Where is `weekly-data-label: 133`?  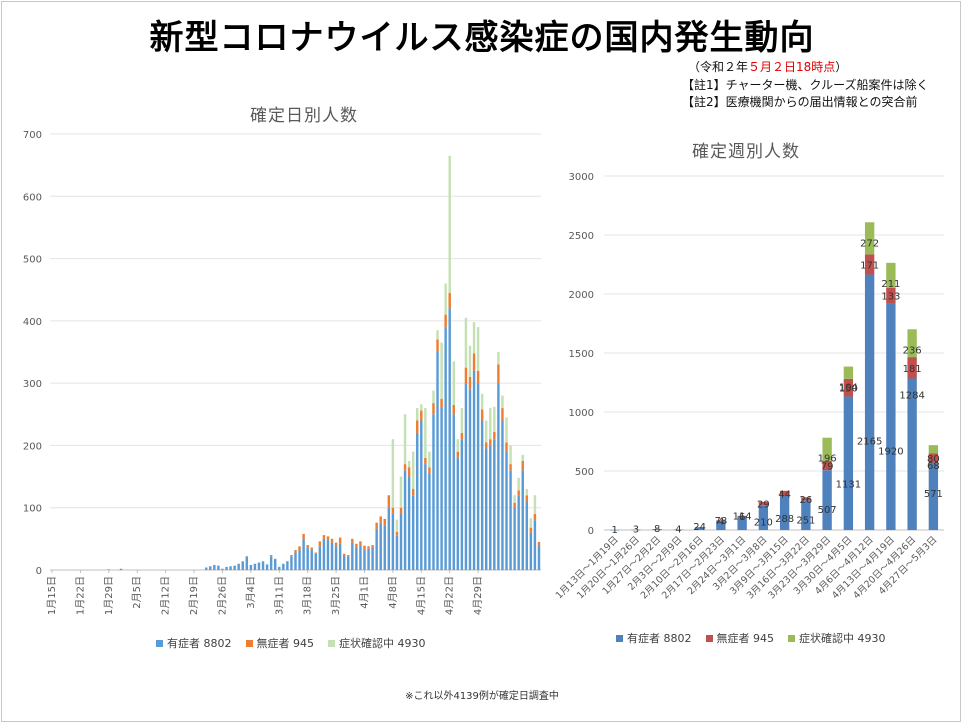 weekly-data-label: 133 is located at coordinates (890, 297).